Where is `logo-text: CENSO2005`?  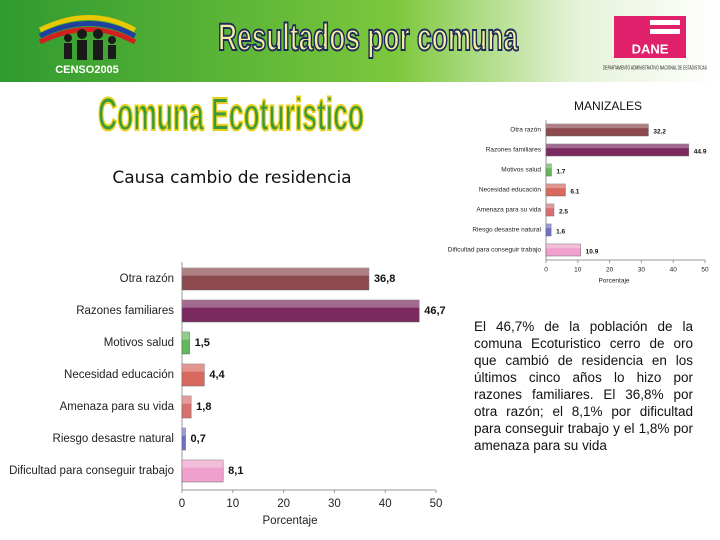 logo-text: CENSO2005 is located at coordinates (87, 70).